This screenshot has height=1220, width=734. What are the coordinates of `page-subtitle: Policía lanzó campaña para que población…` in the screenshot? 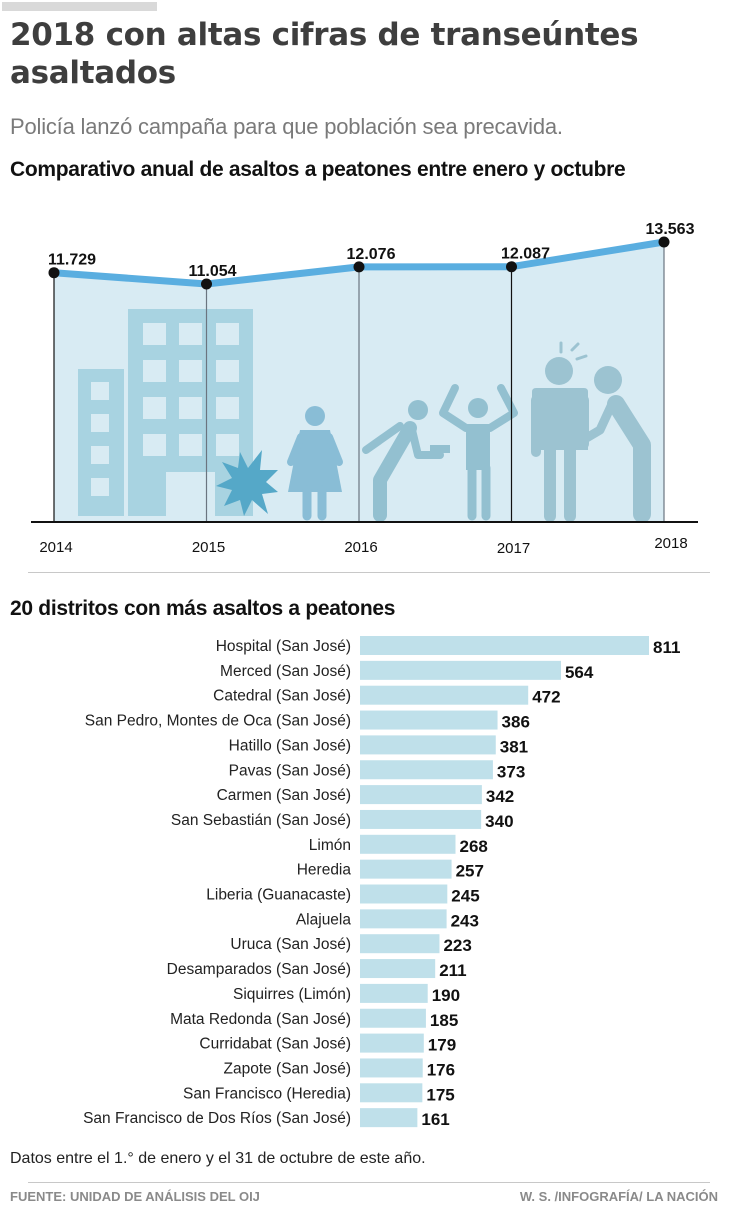 It's located at (286, 126).